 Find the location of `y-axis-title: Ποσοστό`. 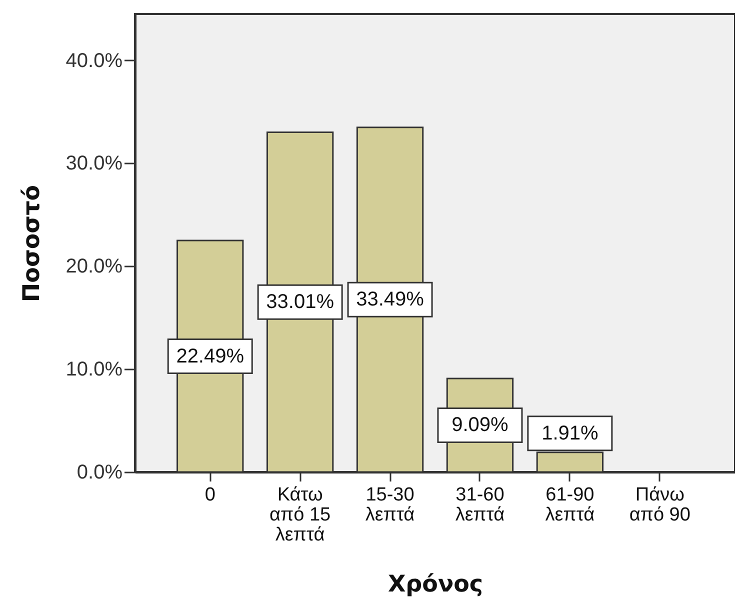

y-axis-title: Ποσοστό is located at coordinates (31, 243).